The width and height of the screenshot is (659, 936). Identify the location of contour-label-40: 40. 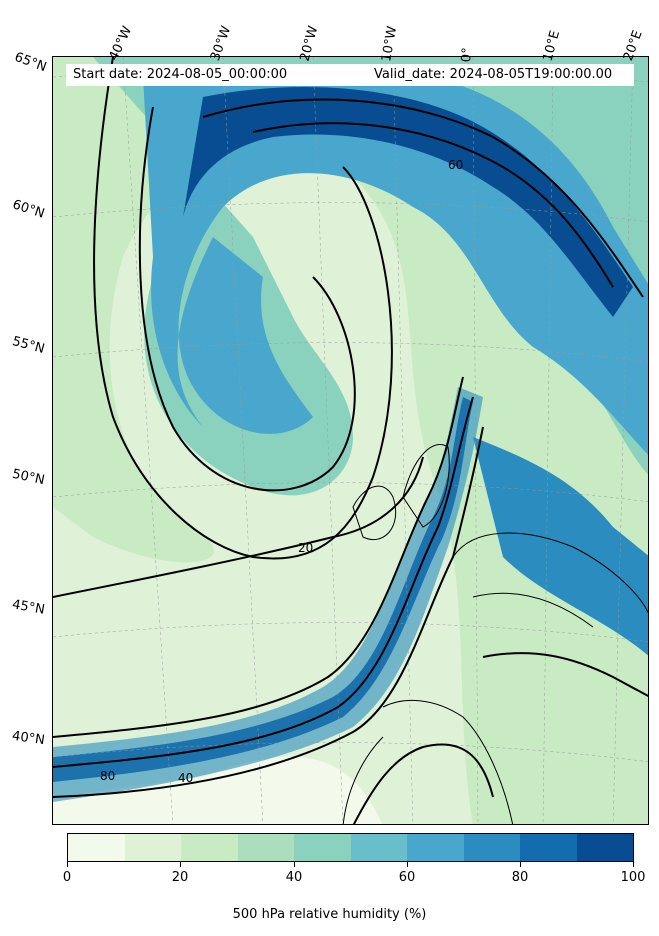
(185, 778).